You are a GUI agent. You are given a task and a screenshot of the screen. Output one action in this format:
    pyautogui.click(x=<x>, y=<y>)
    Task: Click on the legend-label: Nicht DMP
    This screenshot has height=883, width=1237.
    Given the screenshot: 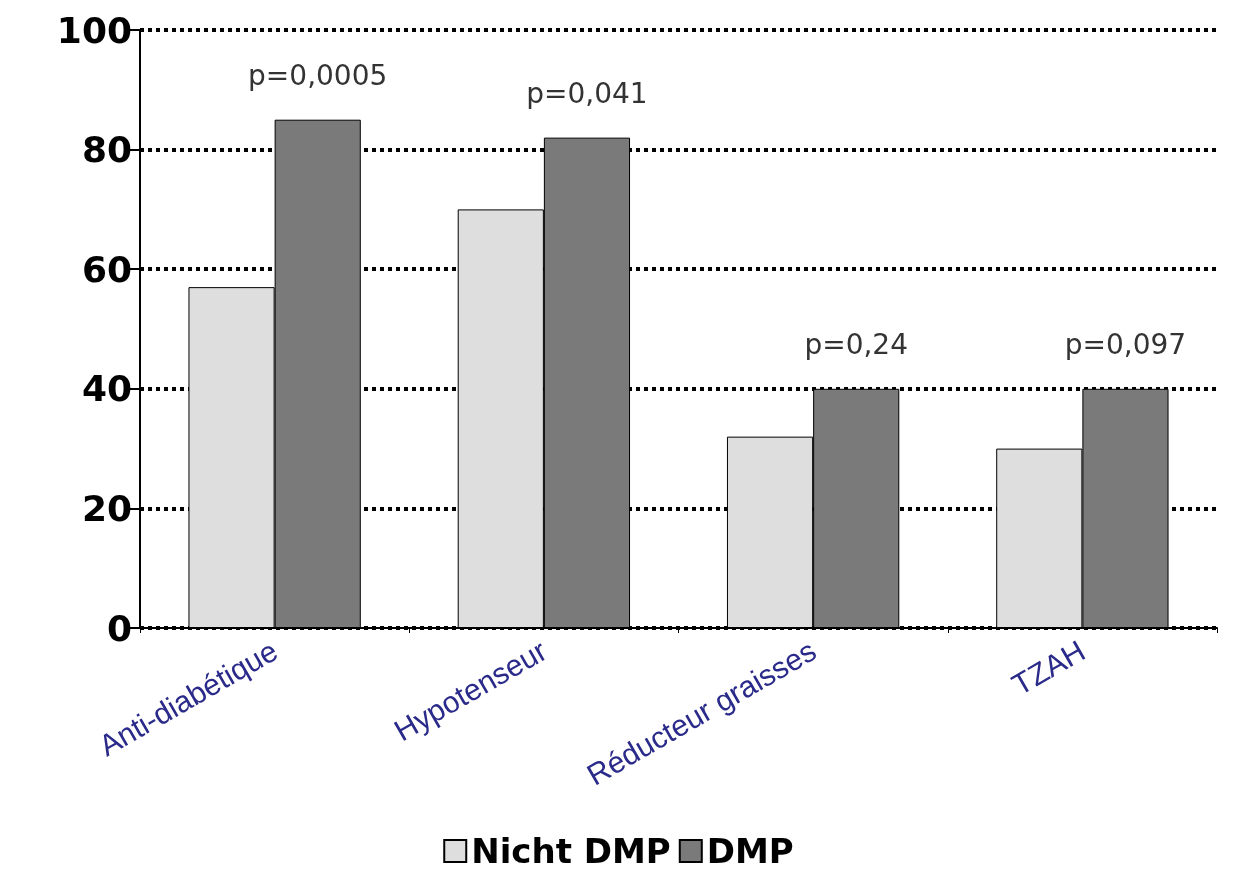 What is the action you would take?
    pyautogui.click(x=571, y=851)
    